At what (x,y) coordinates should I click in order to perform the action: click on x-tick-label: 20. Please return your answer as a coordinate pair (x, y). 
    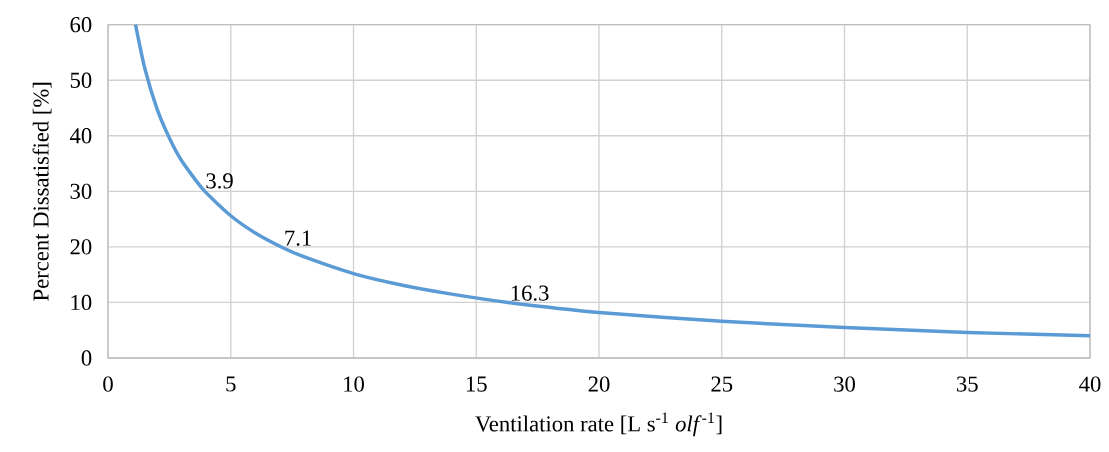
    Looking at the image, I should click on (599, 384).